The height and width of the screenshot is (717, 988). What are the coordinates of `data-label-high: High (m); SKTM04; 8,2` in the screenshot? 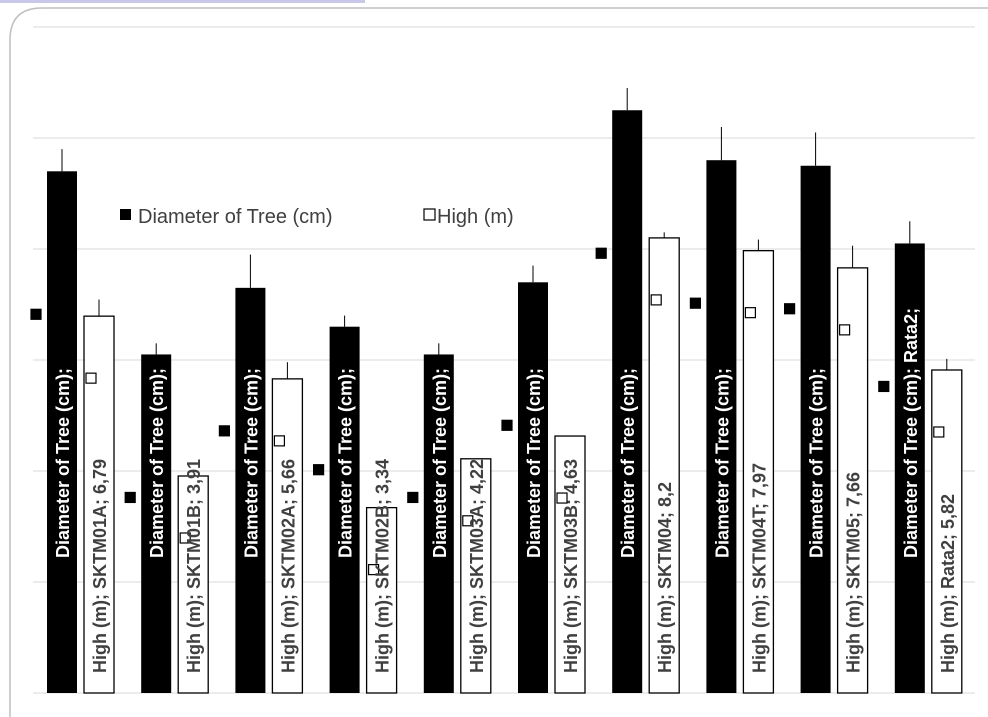 It's located at (665, 577).